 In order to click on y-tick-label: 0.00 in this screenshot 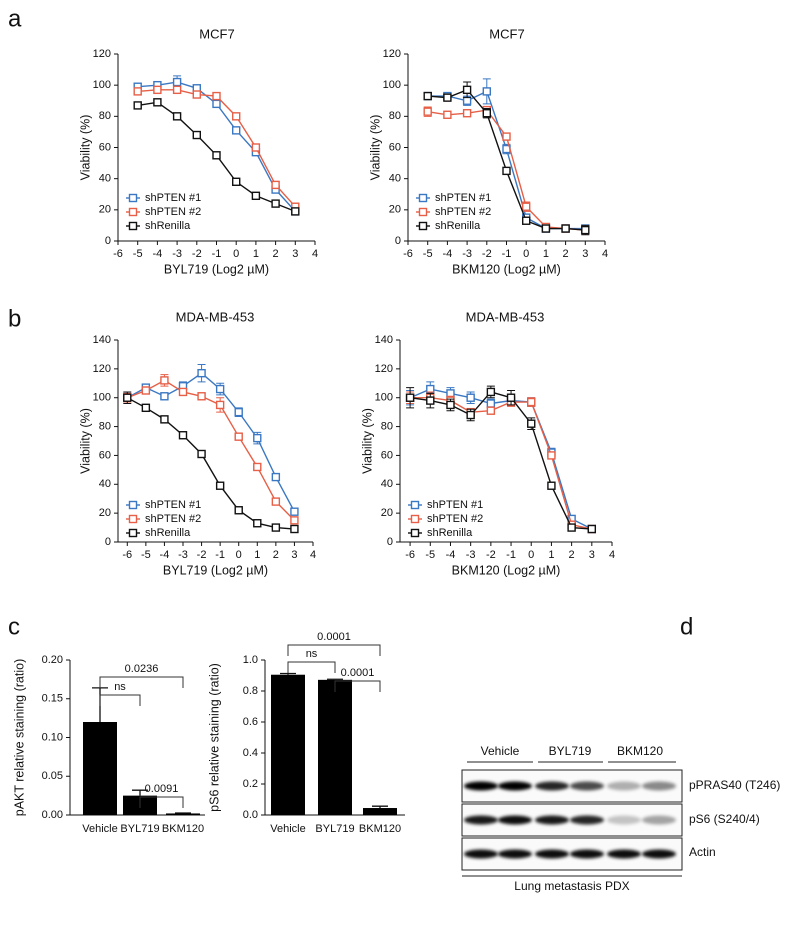, I will do `click(52, 815)`.